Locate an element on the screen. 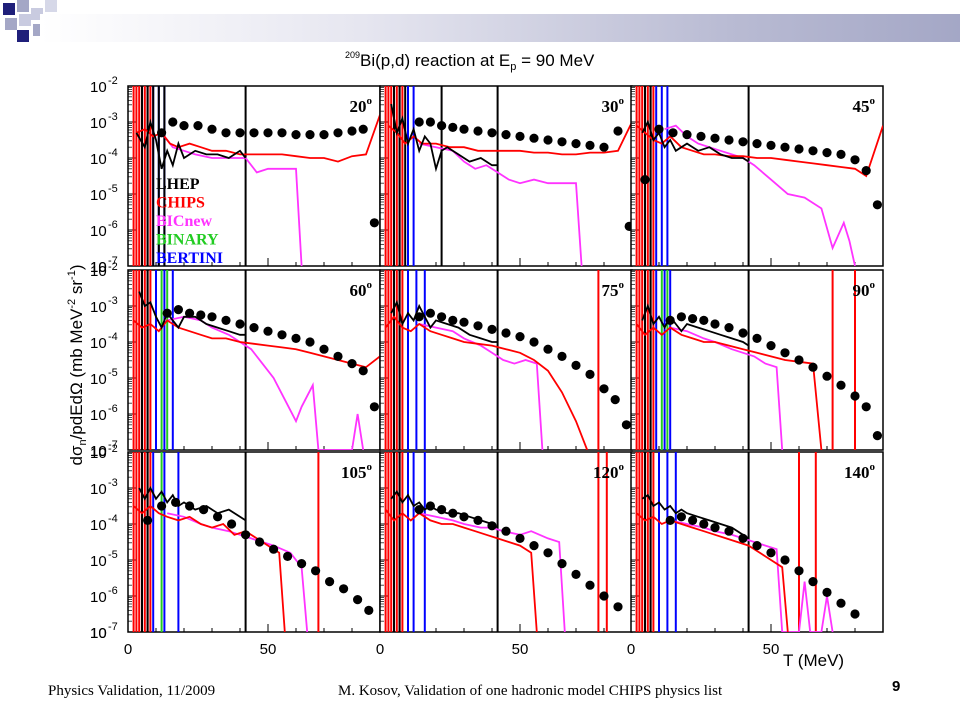  legend-entry: LHEP is located at coordinates (178, 184).